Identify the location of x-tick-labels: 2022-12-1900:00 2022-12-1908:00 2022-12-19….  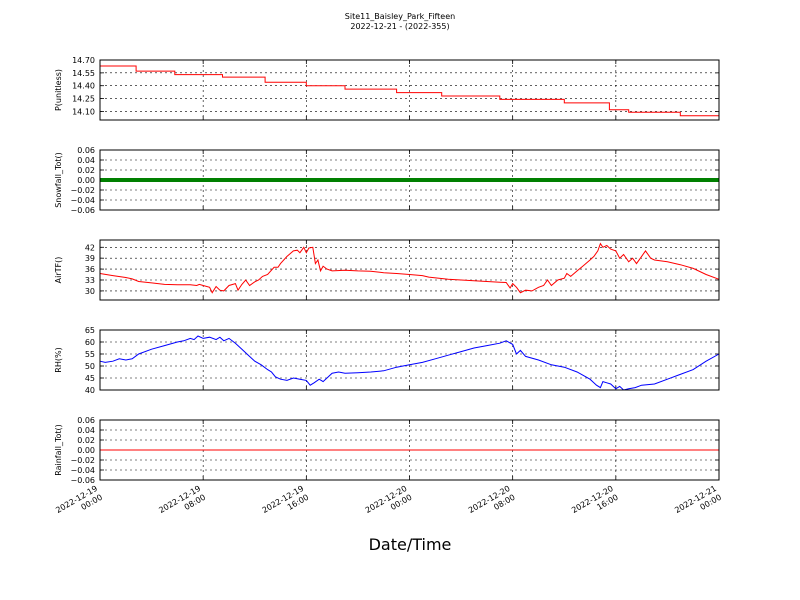
(388, 504).